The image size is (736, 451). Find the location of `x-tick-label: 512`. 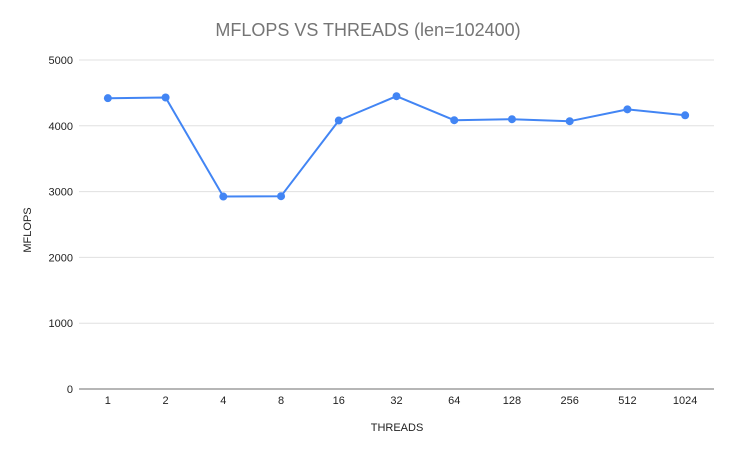

x-tick-label: 512 is located at coordinates (627, 401).